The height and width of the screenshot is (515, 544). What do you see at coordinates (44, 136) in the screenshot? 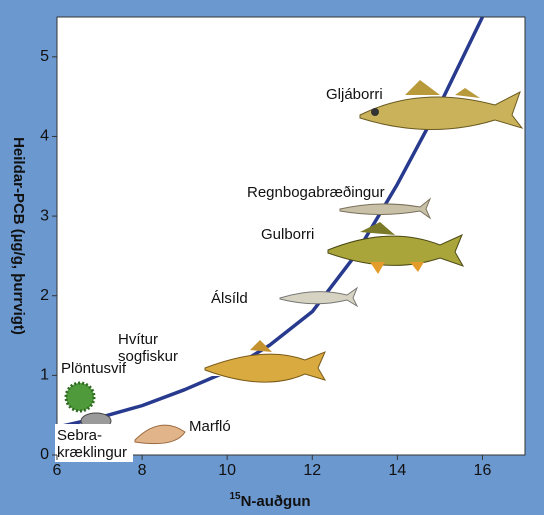
I see `y-tick-label: 4` at bounding box center [44, 136].